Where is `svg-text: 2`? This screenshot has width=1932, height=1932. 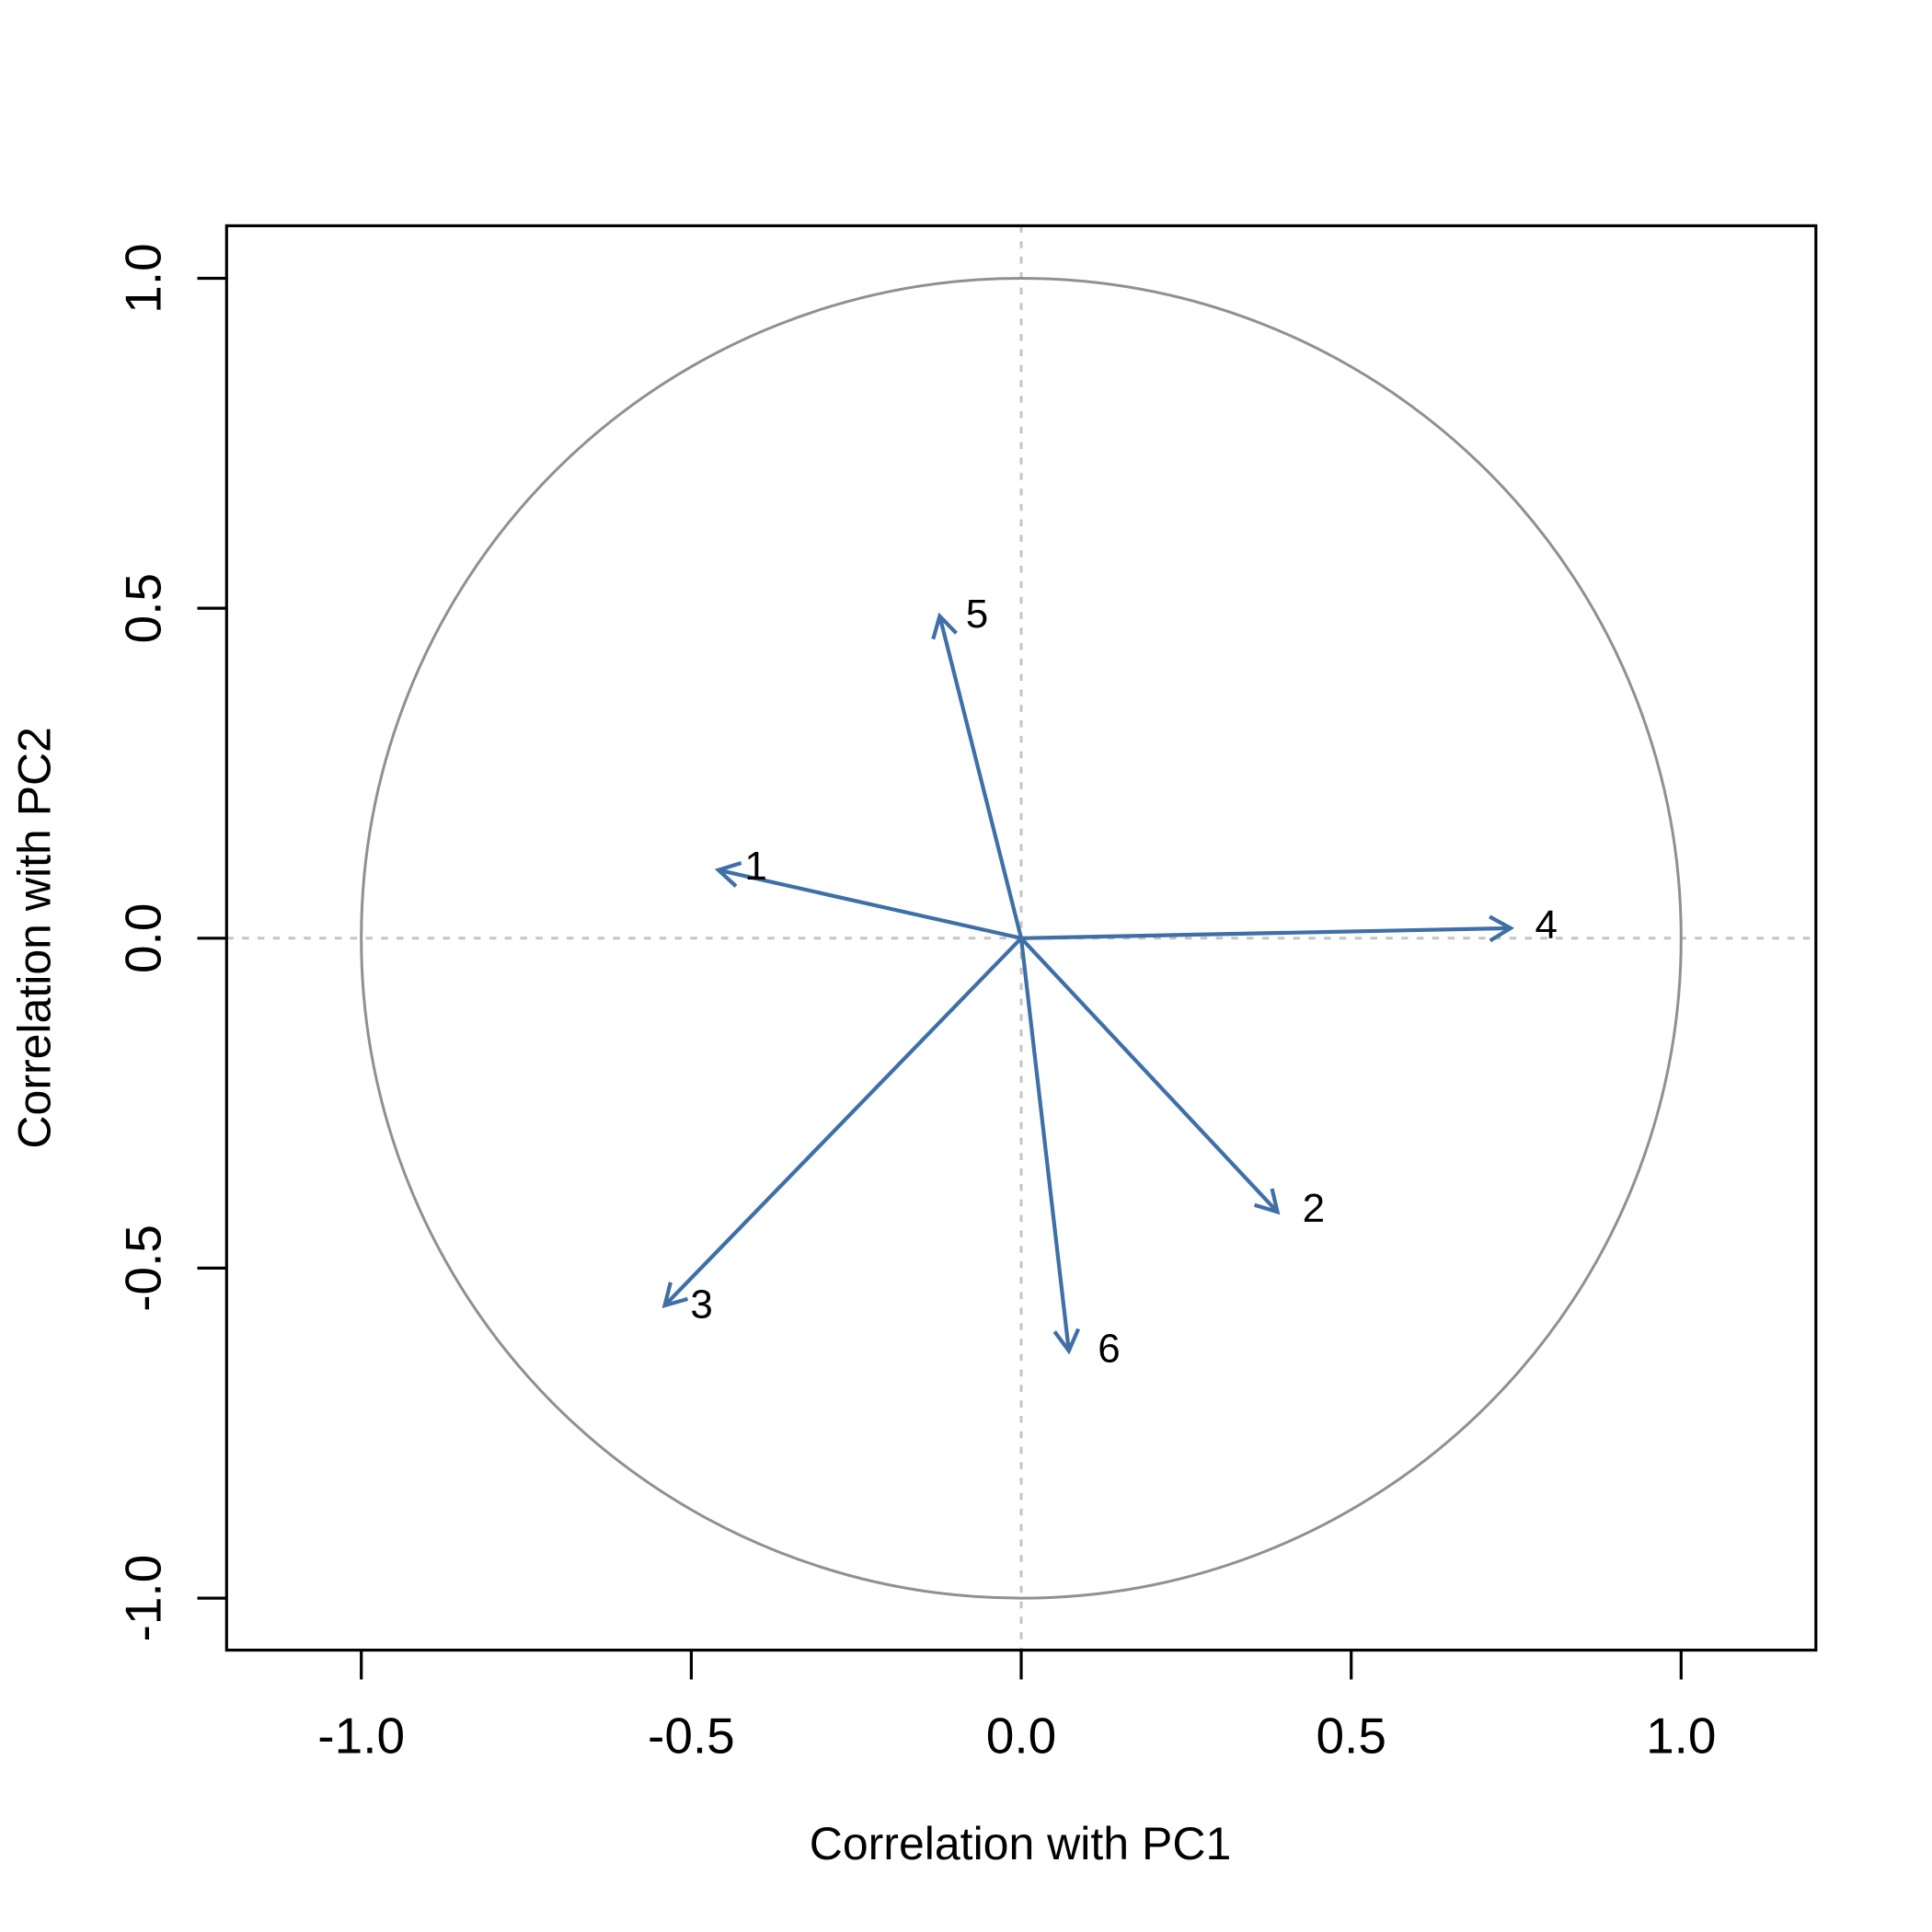
svg-text: 2 is located at coordinates (1314, 1208).